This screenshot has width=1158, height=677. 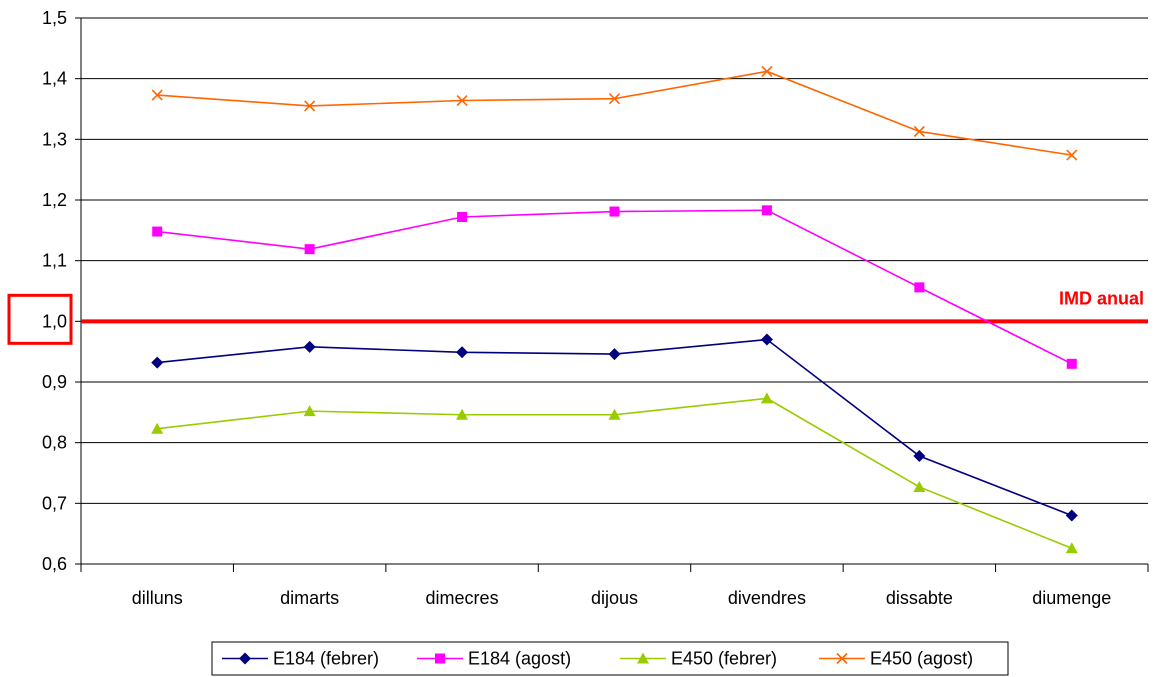 I want to click on legend-item: E184 (febrer), so click(x=300, y=659).